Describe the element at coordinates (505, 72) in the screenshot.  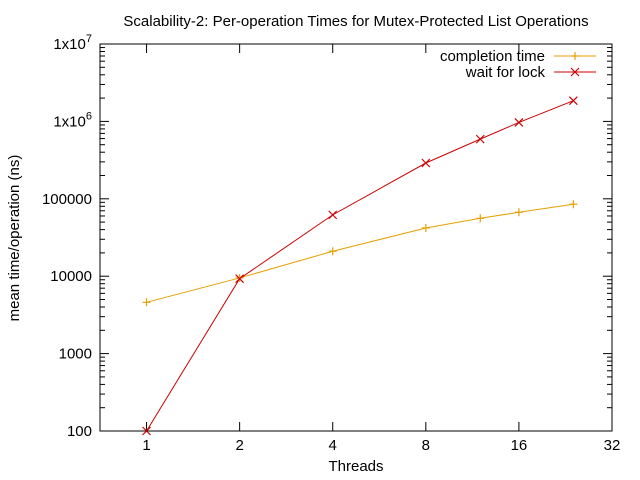
I see `legend-label: wait for lock` at that location.